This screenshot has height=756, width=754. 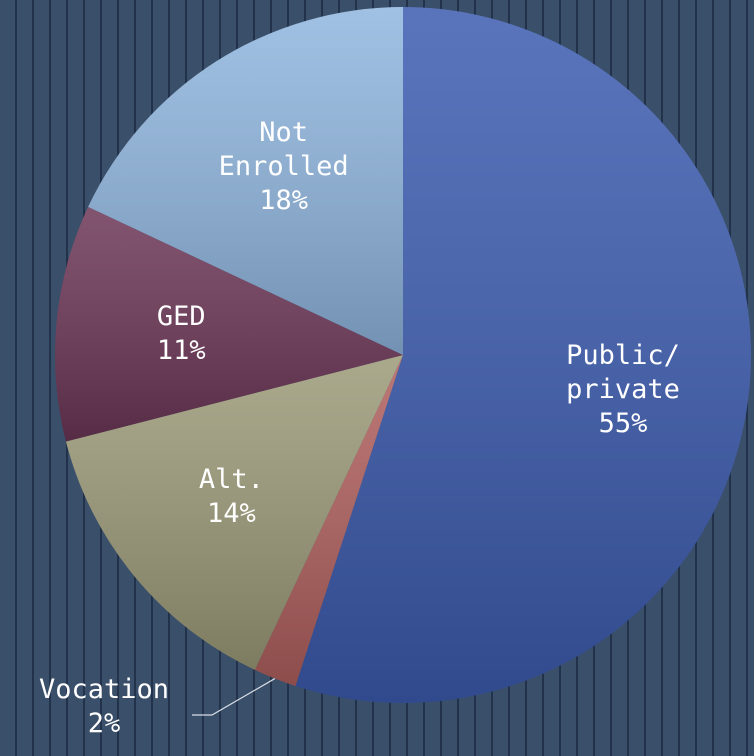 I want to click on category-line: Alt., so click(x=231, y=478).